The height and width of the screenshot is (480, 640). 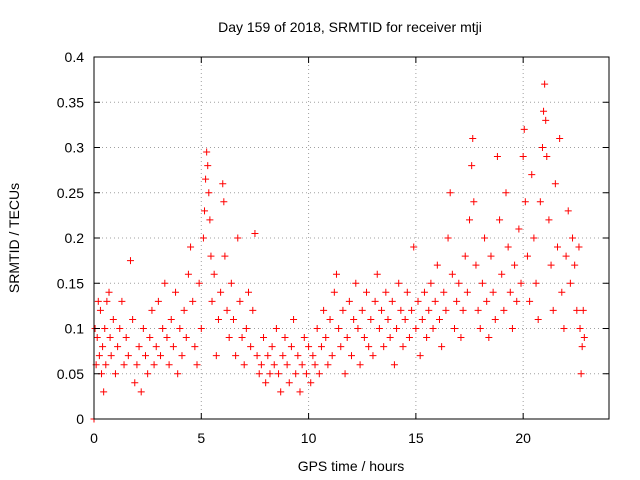 I want to click on y-tick-label: 0.35, so click(x=70, y=102).